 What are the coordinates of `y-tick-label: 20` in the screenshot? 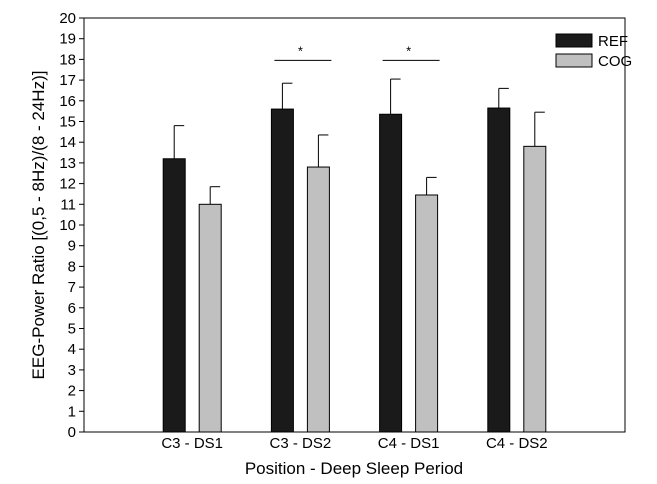 It's located at (67, 18).